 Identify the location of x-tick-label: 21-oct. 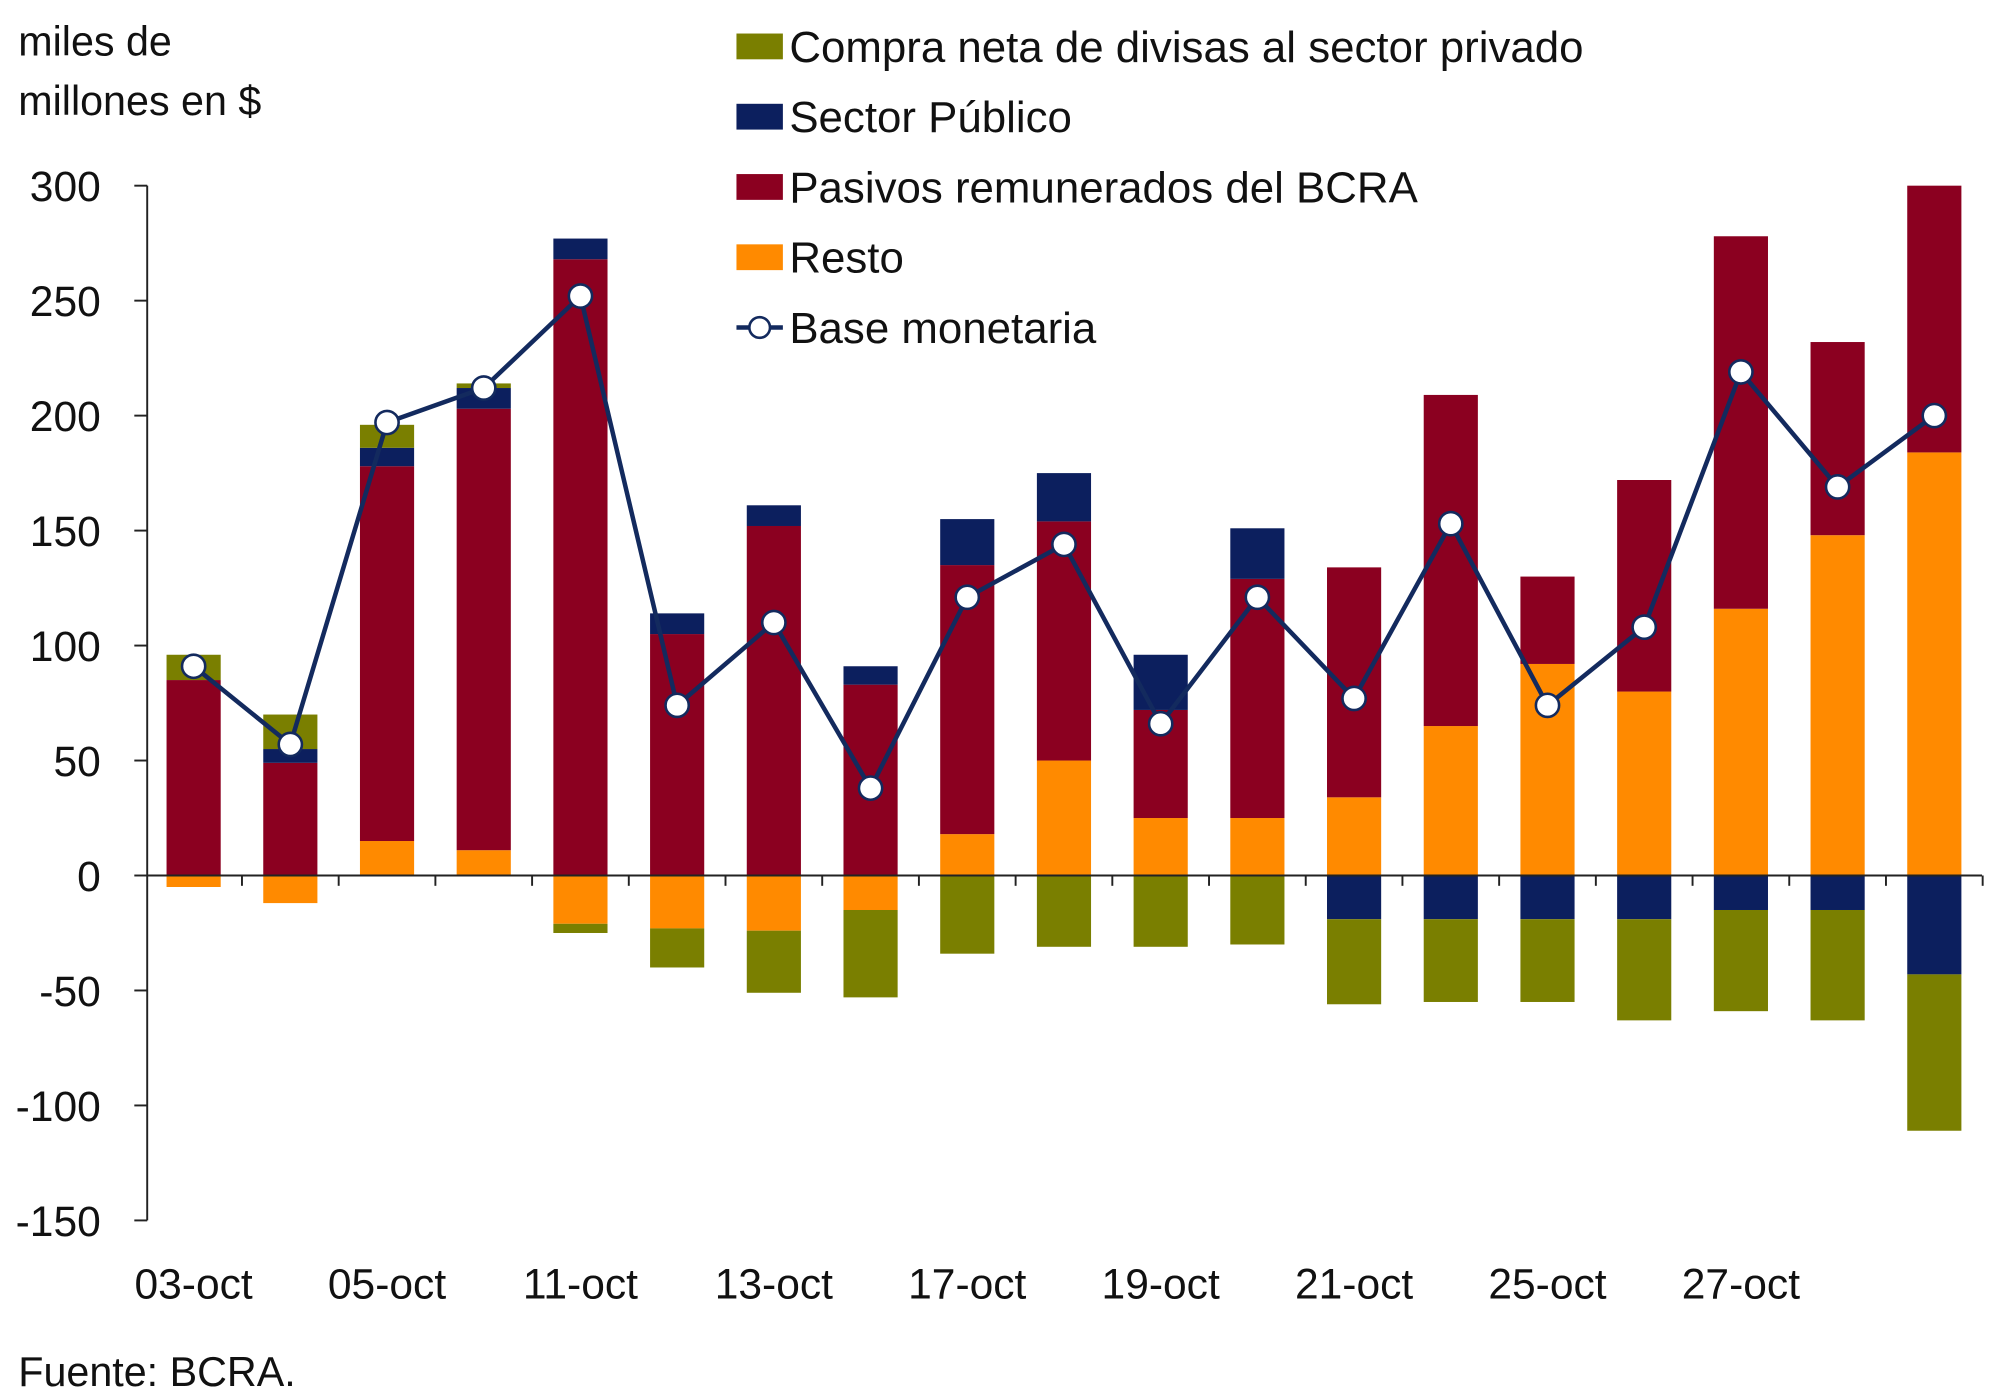
(1354, 1284).